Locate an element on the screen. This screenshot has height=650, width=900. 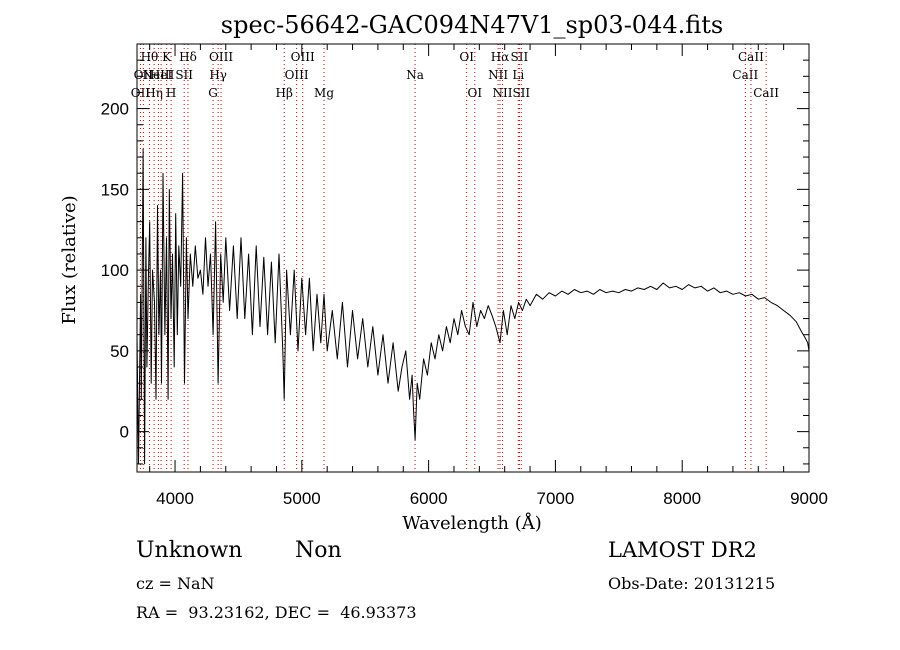
survey-name: LAMOST DR2 is located at coordinates (682, 550).